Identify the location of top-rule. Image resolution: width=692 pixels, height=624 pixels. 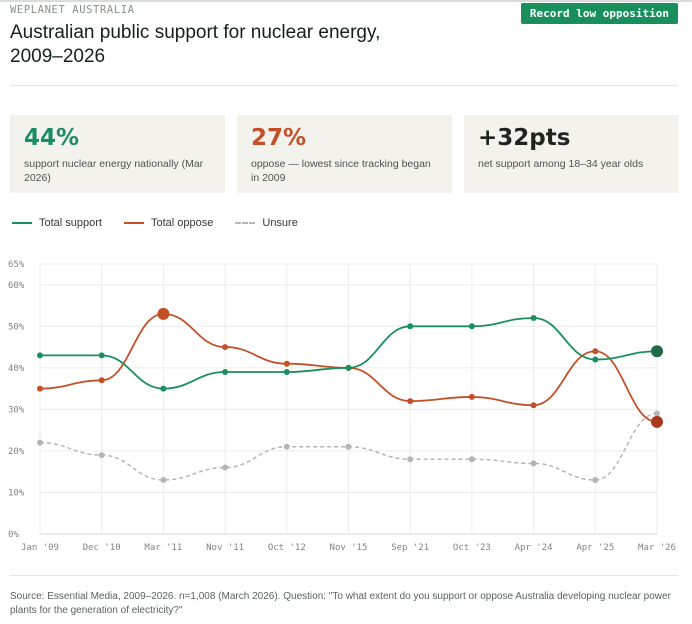
(346, 1).